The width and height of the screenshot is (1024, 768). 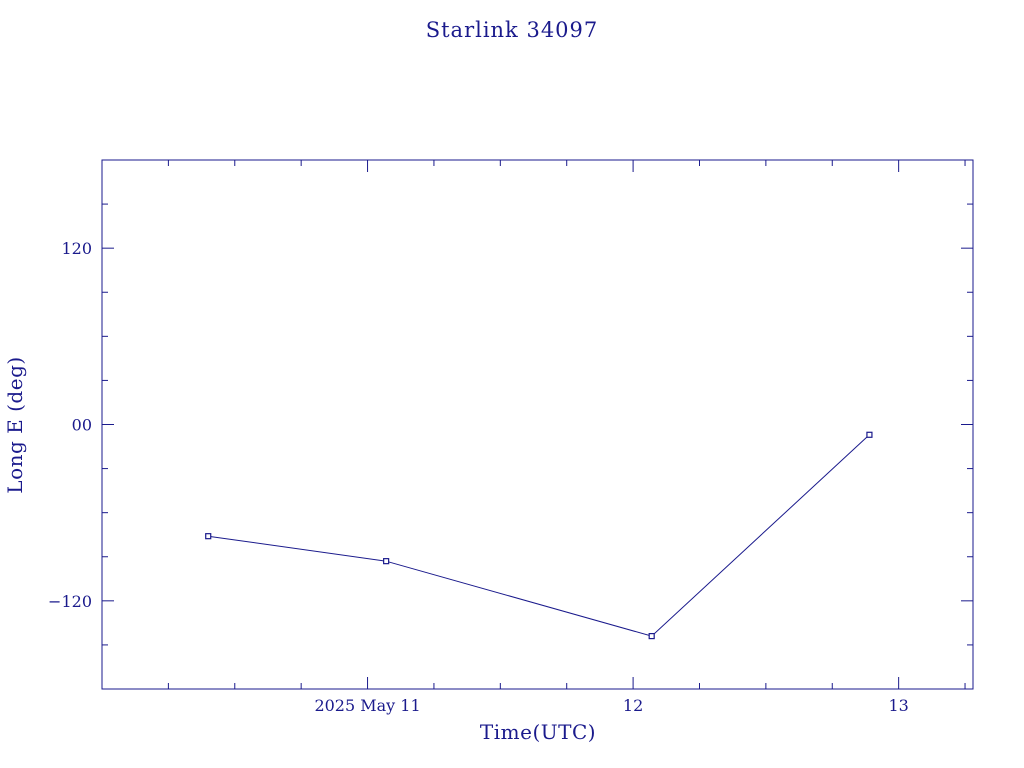 I want to click on x-axis-label: Time(UTC), so click(x=538, y=732).